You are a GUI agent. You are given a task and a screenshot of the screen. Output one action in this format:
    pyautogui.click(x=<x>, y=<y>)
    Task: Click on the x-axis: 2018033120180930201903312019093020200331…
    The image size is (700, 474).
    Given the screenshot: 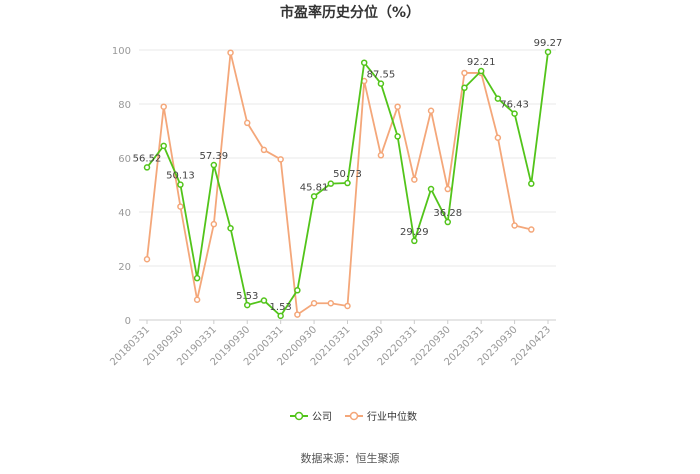 What is the action you would take?
    pyautogui.click(x=332, y=343)
    